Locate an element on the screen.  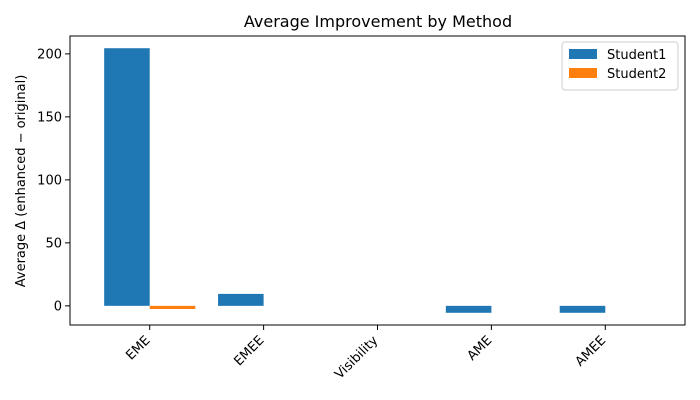
y-tick-label: 100 is located at coordinates (49, 180).